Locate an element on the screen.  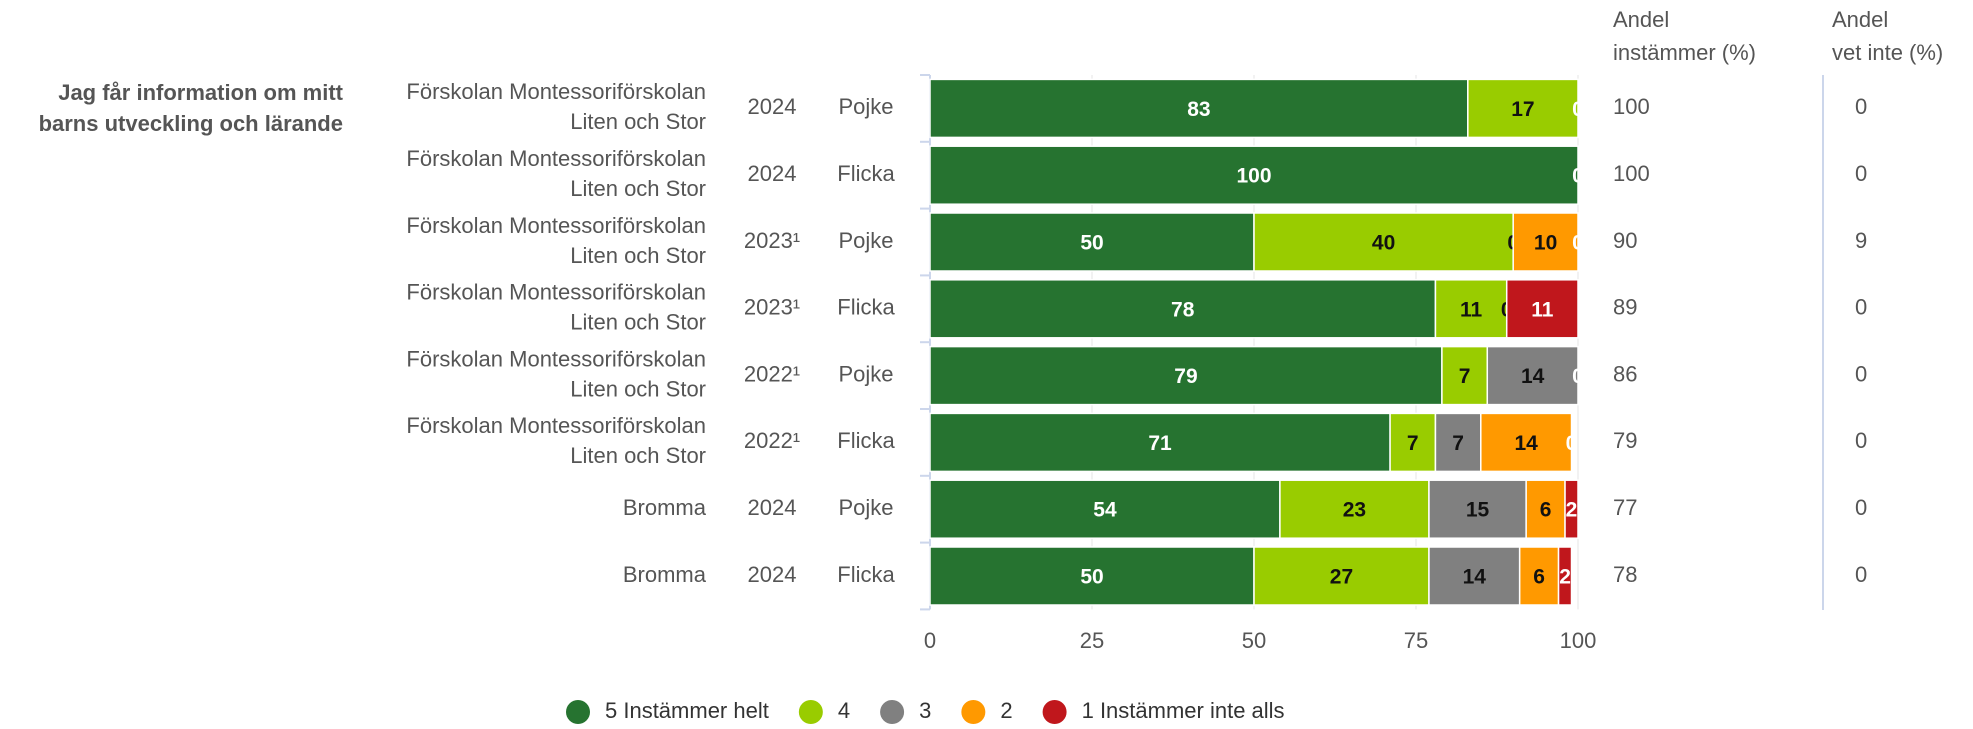
segment-label: 15 is located at coordinates (1478, 510).